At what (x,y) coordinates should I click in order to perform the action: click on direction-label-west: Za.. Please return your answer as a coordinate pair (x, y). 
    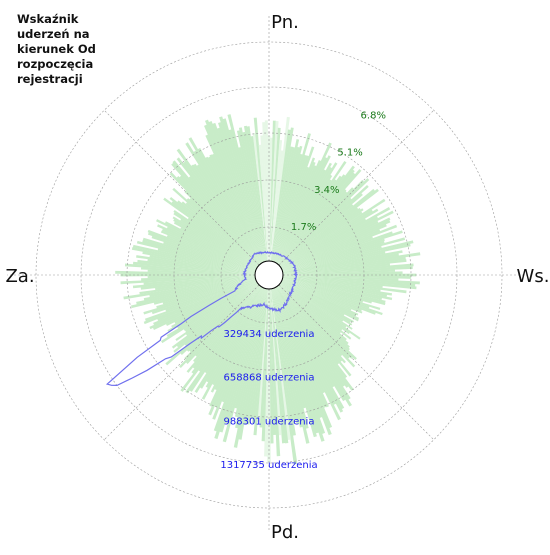
    Looking at the image, I should click on (19, 276).